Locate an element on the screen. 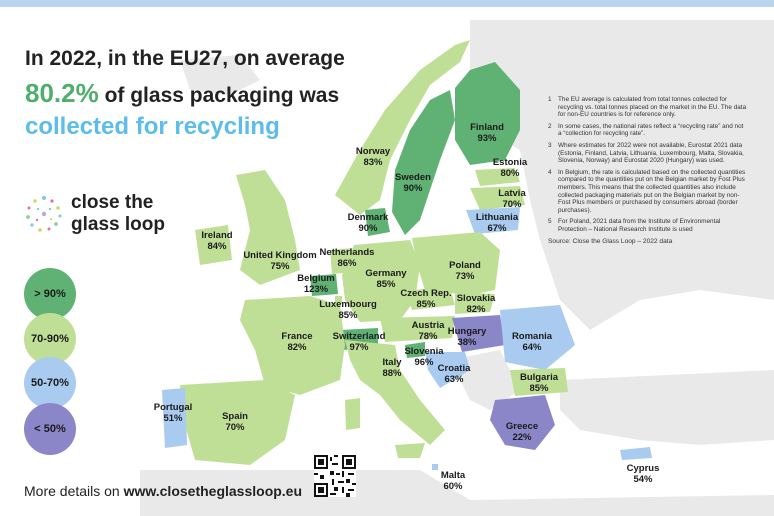  country-france is located at coordinates (292, 345).